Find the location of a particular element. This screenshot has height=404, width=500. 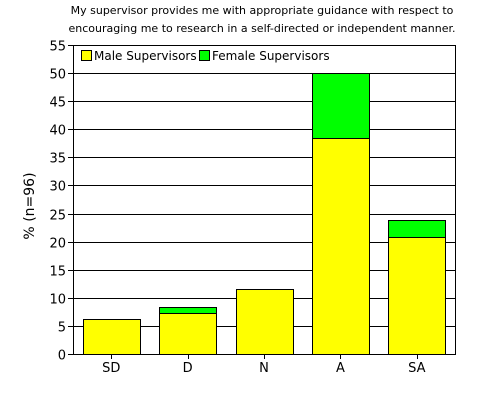

y-tick-label: 40 is located at coordinates (57, 131).